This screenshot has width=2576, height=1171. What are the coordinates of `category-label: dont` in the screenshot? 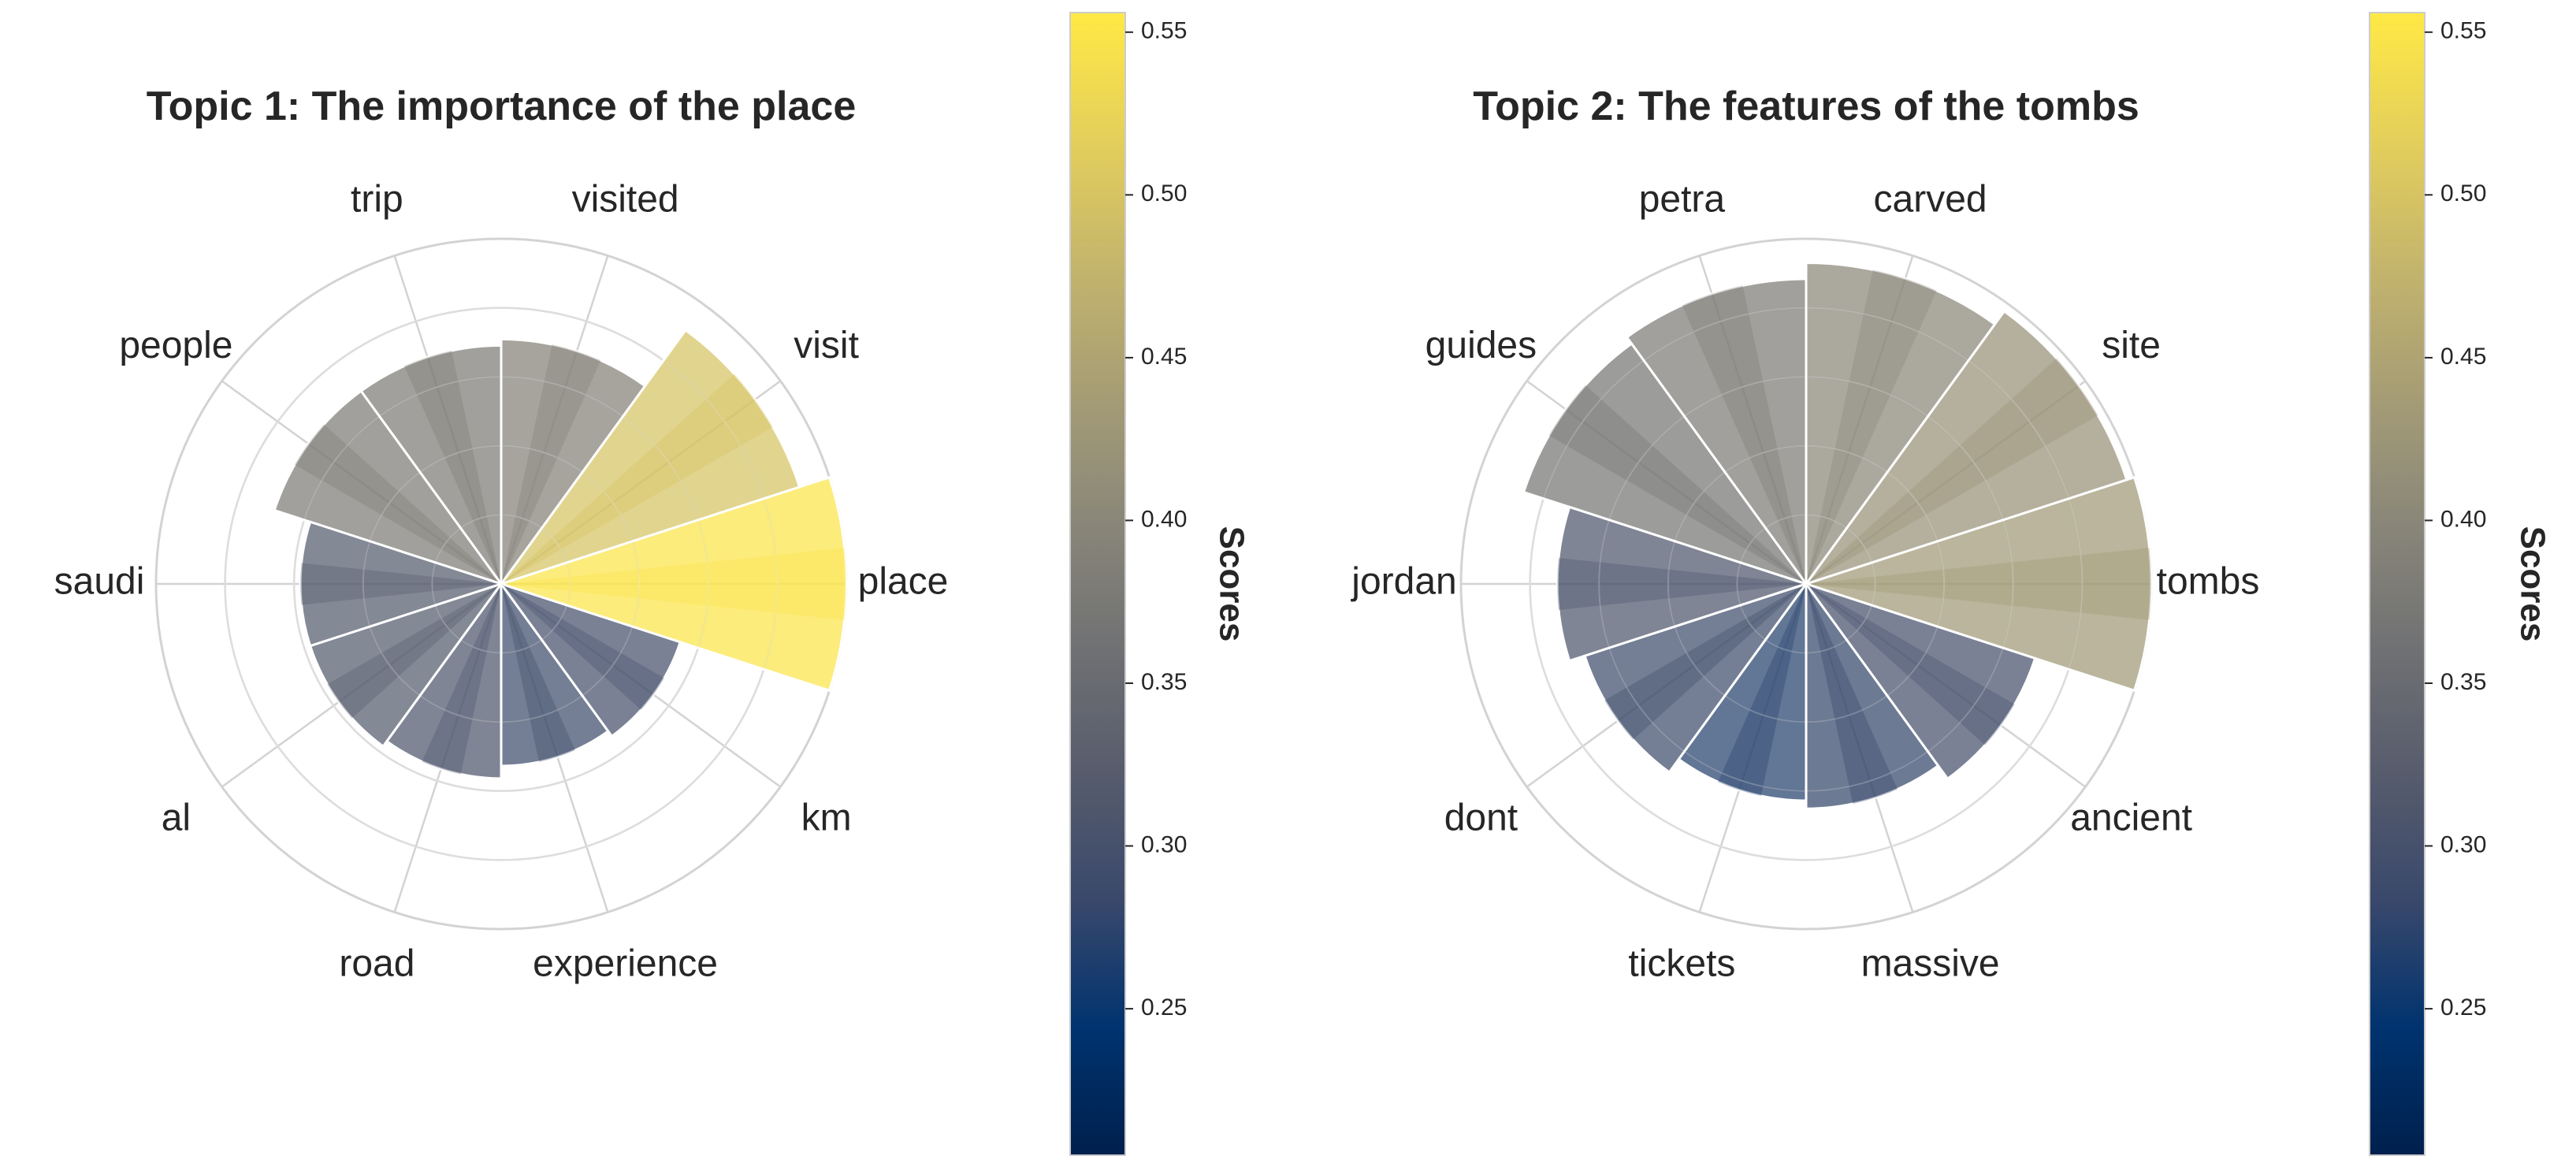 It's located at (1481, 818).